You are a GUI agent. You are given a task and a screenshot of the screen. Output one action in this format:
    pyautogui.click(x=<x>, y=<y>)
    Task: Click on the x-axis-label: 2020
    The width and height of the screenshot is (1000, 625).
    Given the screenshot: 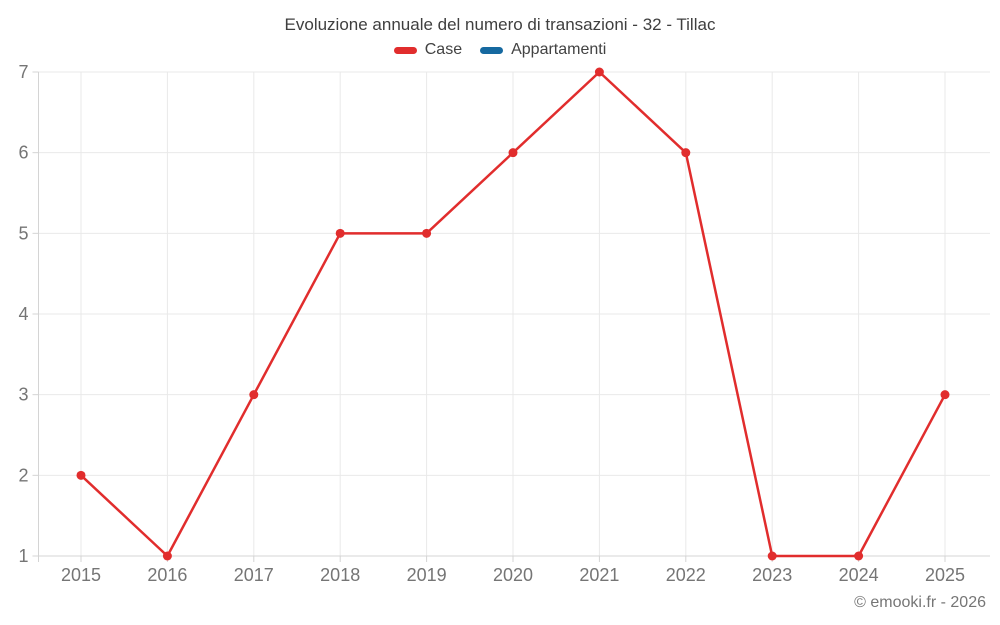 What is the action you would take?
    pyautogui.click(x=513, y=575)
    